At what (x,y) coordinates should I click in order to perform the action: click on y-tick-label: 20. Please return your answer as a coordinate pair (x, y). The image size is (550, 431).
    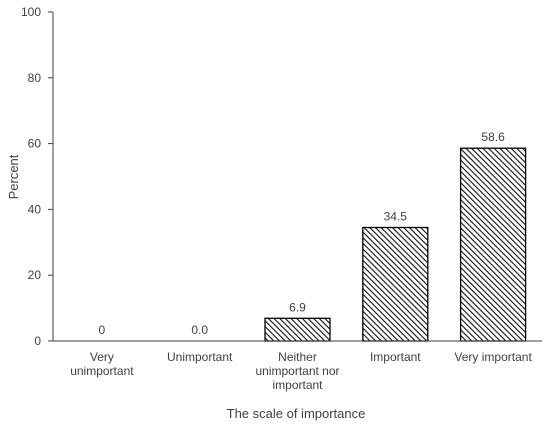
    Looking at the image, I should click on (35, 275).